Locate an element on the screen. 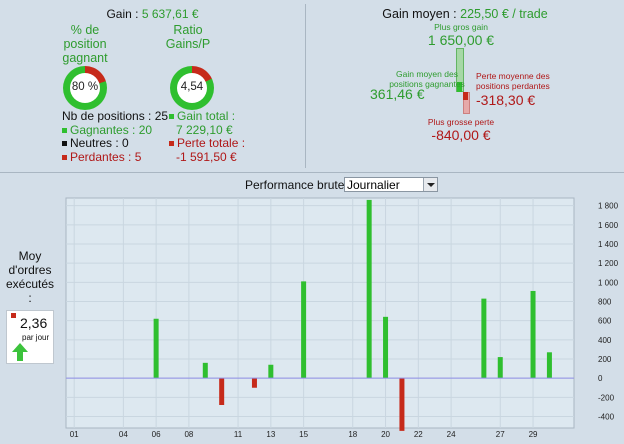  average-losing-label: Perte moyenne des positions perdantes is located at coordinates (513, 81).